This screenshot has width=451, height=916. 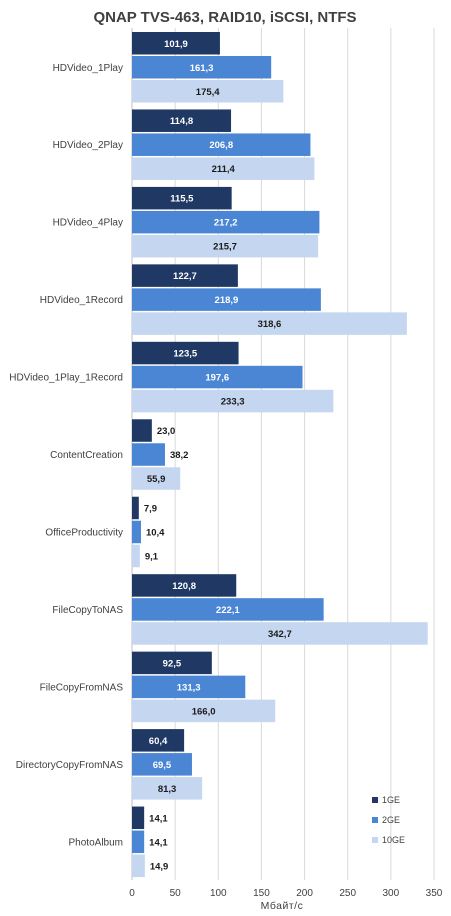 I want to click on bar-2GE-HDVideo_1Play, so click(x=202, y=67).